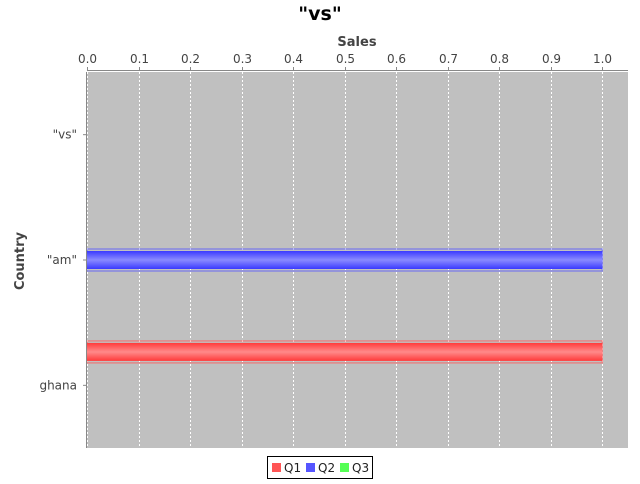  What do you see at coordinates (293, 59) in the screenshot?
I see `x-tick-label: 0.4` at bounding box center [293, 59].